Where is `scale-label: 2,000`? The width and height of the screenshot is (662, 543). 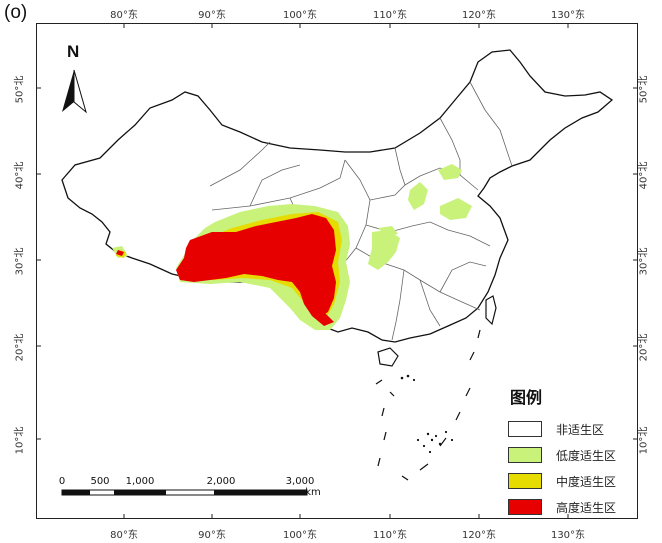
scale-label: 2,000 is located at coordinates (221, 481).